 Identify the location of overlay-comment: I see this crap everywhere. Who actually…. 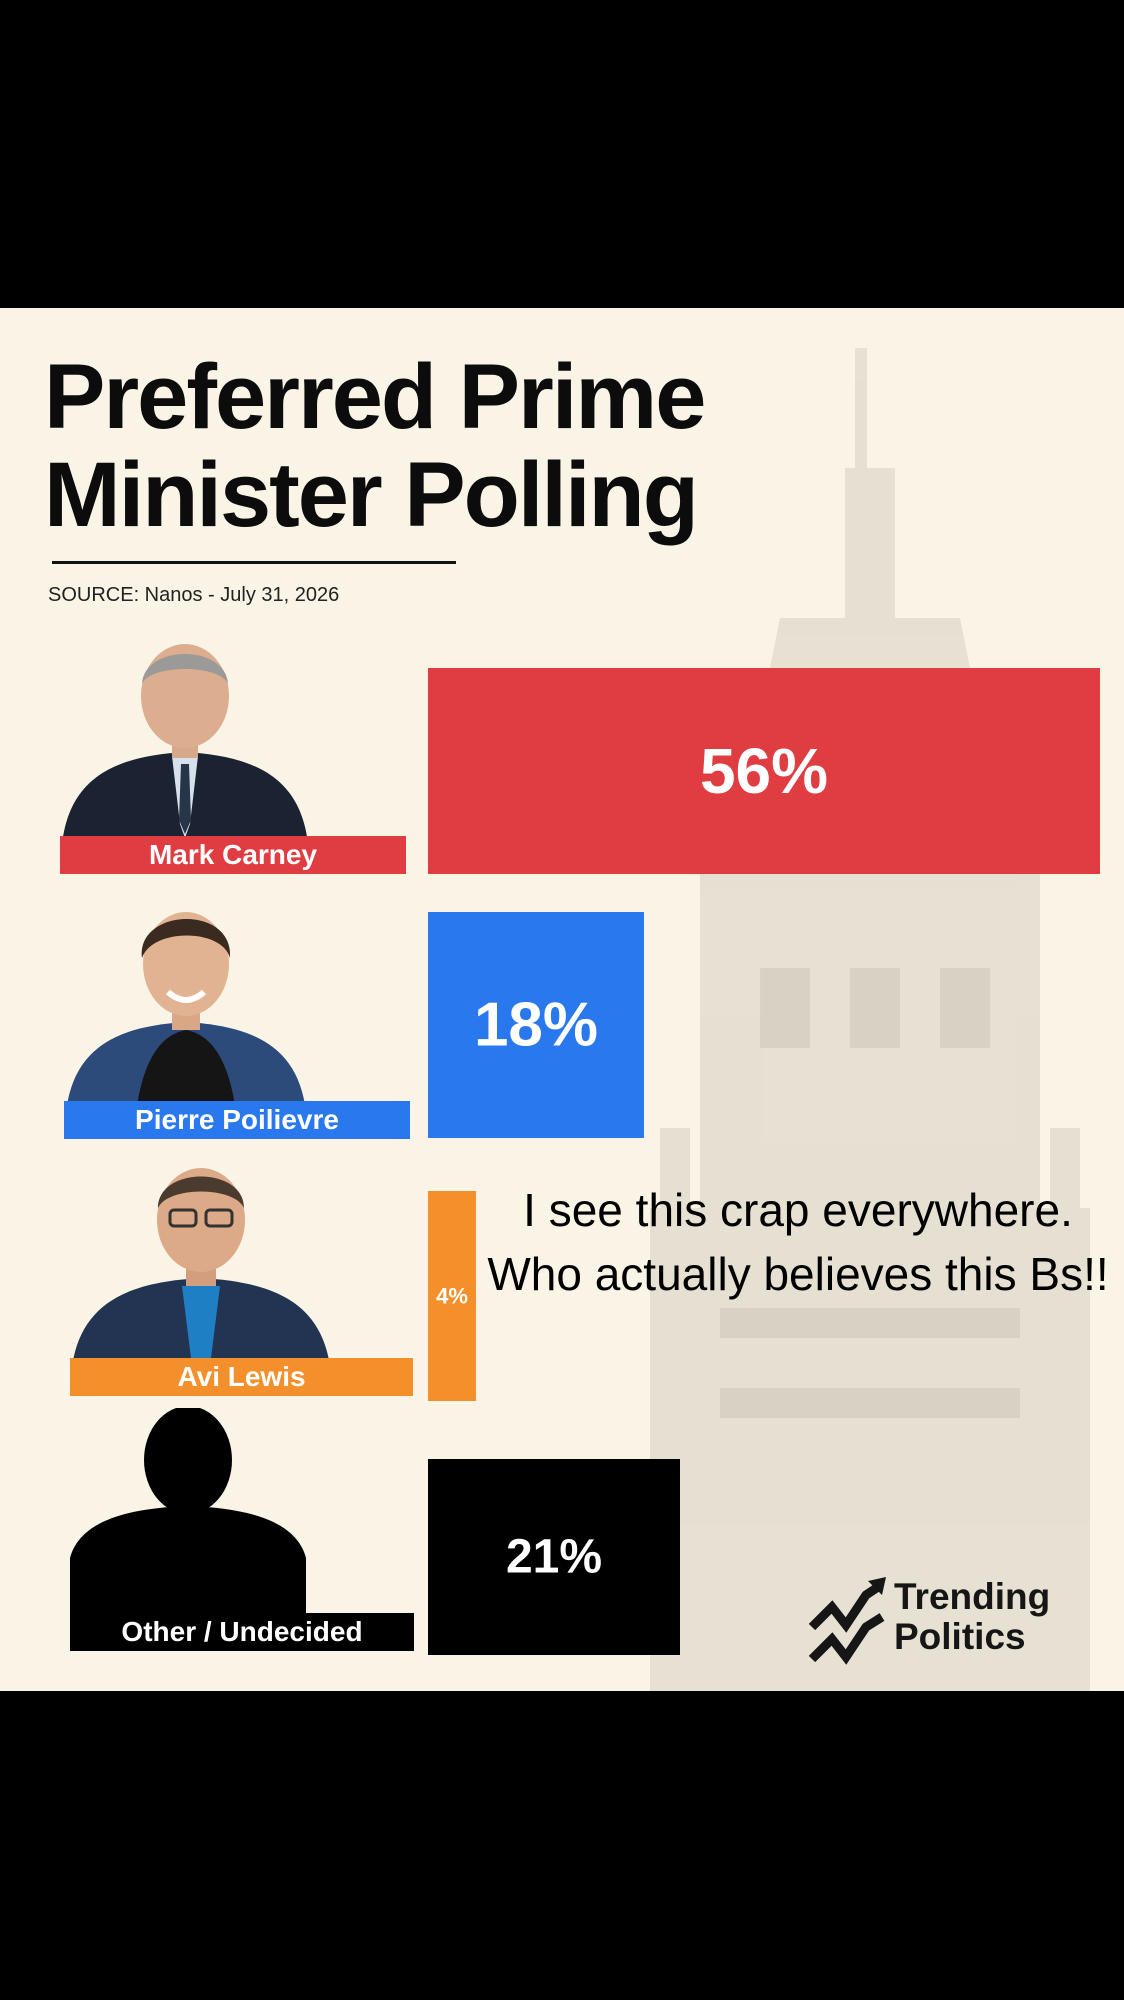
(798, 1242).